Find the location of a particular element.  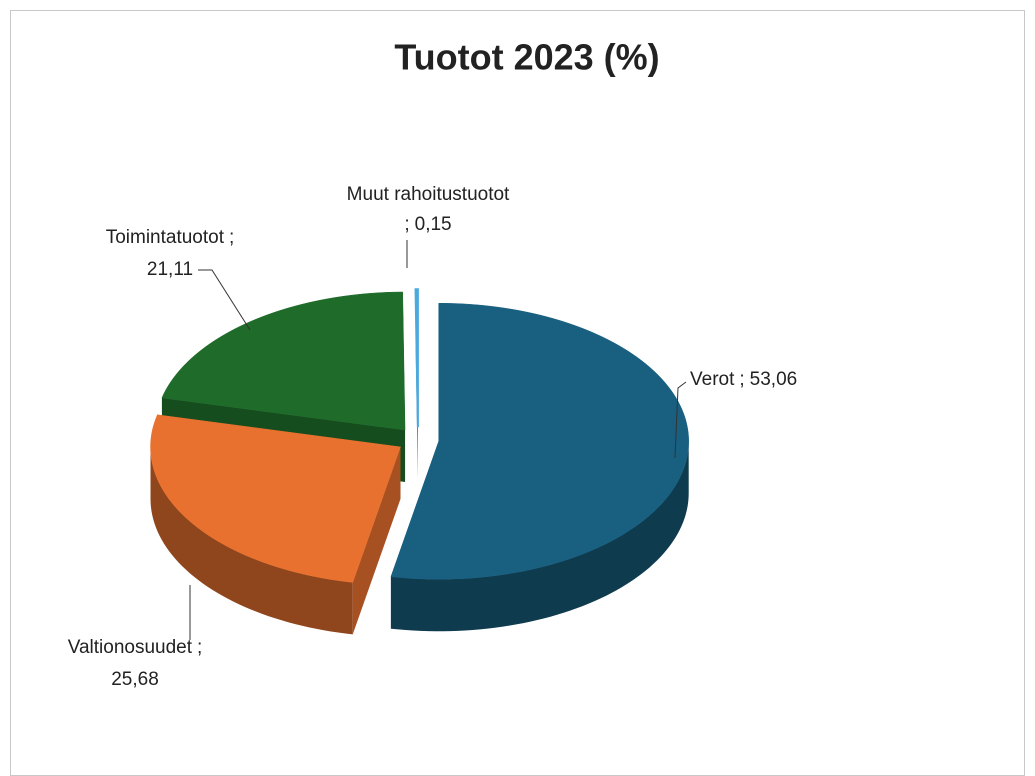

data-label: Toimintatuotot; is located at coordinates (170, 237).